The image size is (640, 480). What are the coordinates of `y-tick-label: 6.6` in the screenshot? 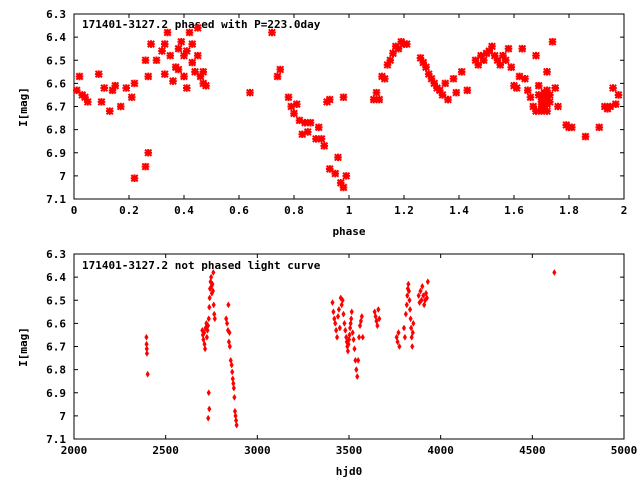 It's located at (56, 323).